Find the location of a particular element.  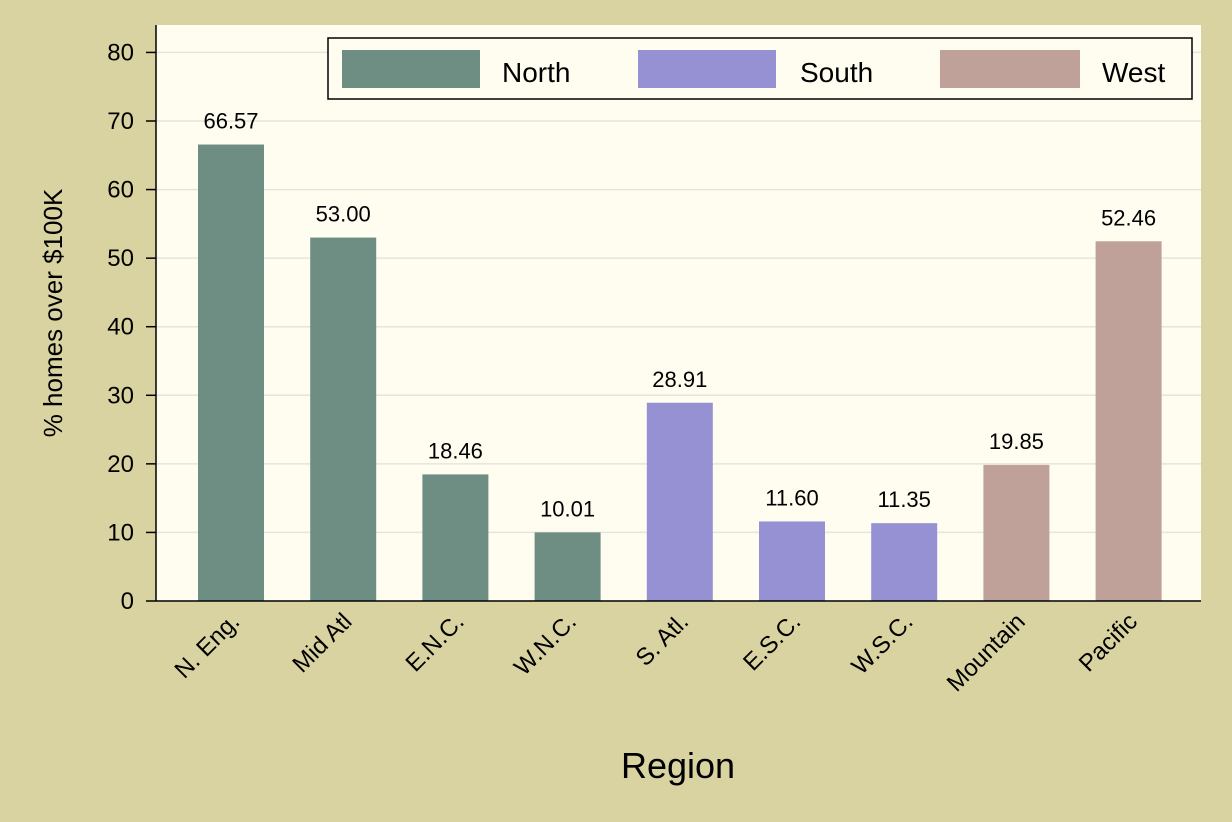

data-label: 28.91 is located at coordinates (679, 379).